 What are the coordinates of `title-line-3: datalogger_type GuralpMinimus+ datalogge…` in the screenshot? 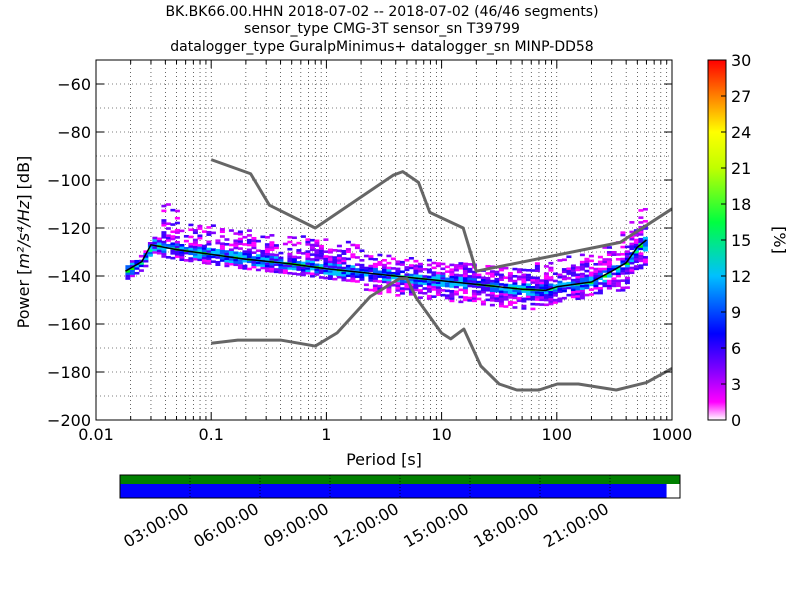 It's located at (381, 47).